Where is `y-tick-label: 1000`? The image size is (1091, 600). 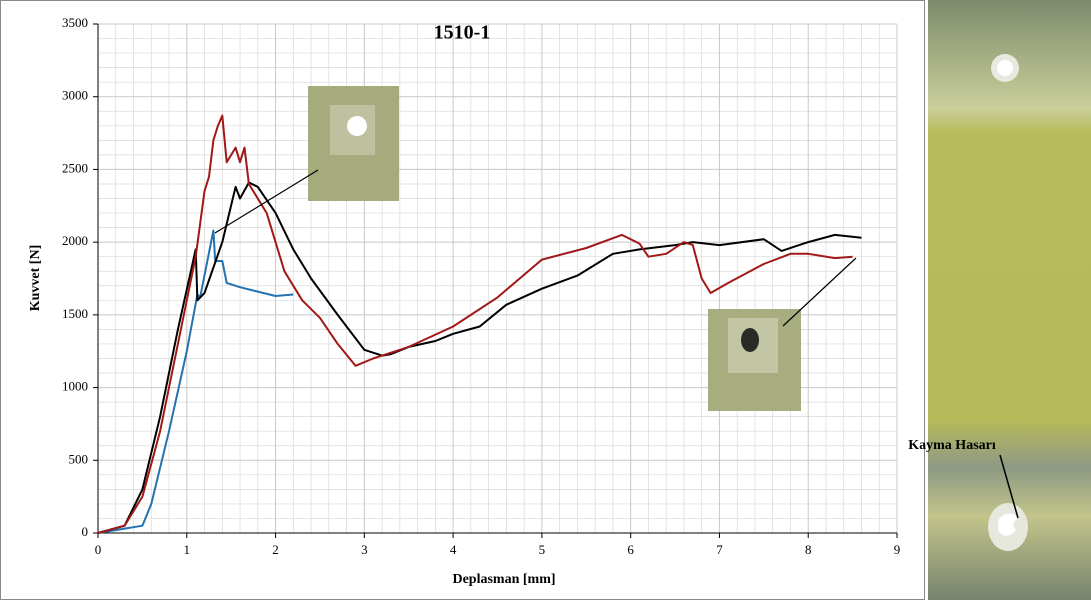
y-tick-label: 1000 is located at coordinates (75, 386).